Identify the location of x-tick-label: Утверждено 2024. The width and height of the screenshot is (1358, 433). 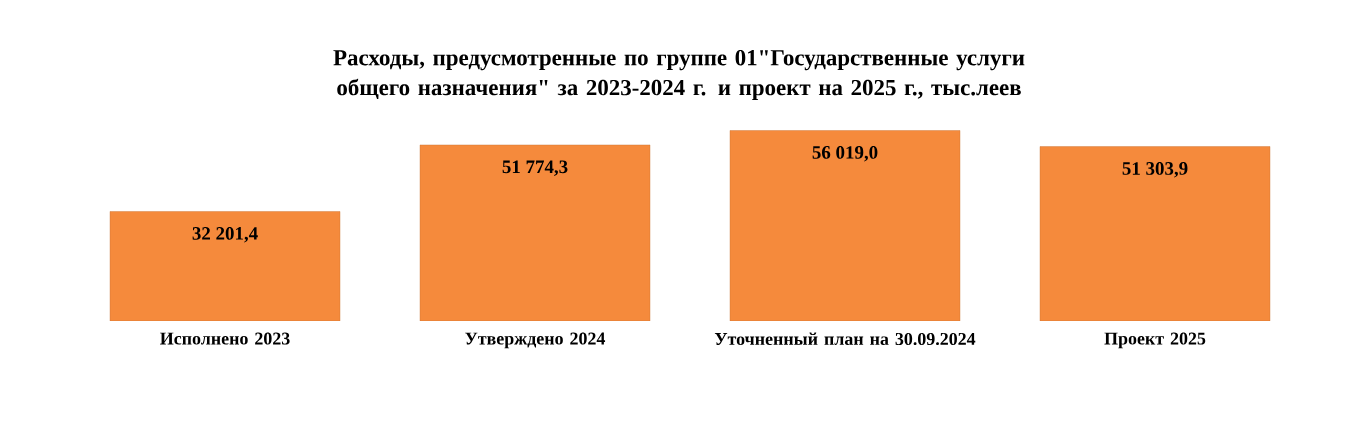
(535, 340).